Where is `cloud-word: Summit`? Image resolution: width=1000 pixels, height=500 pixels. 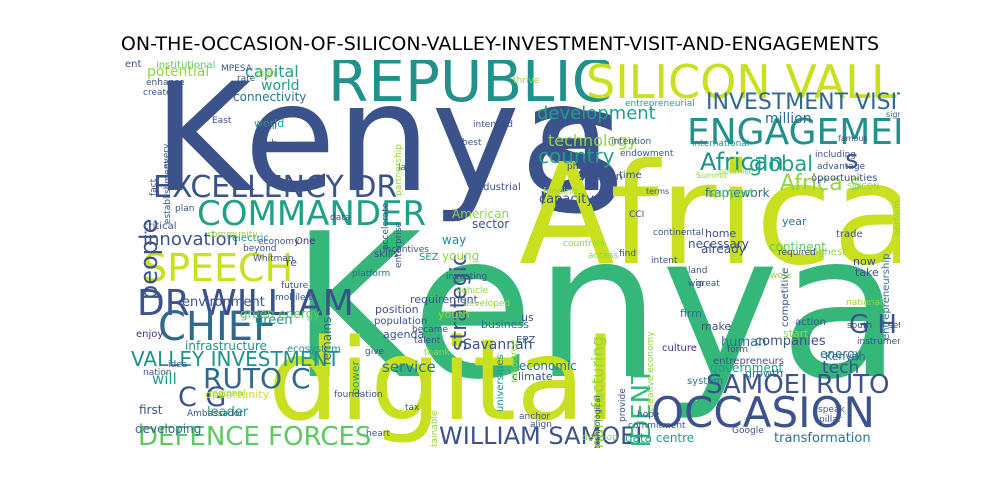
cloud-word: Summit is located at coordinates (712, 175).